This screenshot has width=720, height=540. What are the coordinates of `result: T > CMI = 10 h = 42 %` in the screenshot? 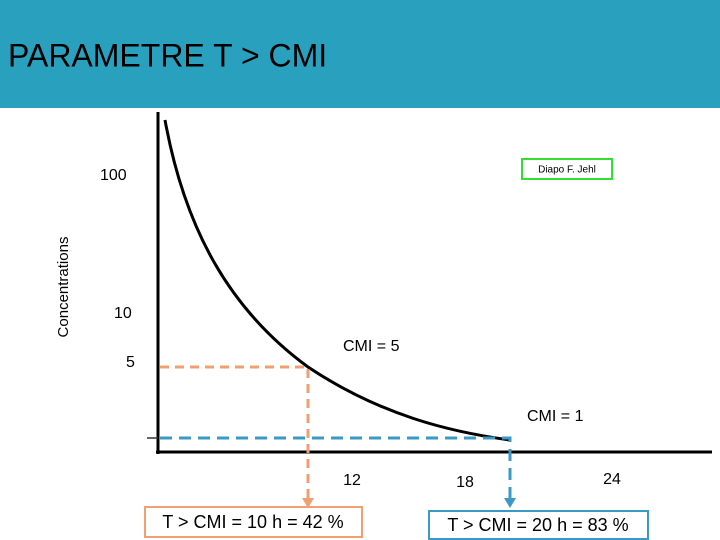 It's located at (252, 522).